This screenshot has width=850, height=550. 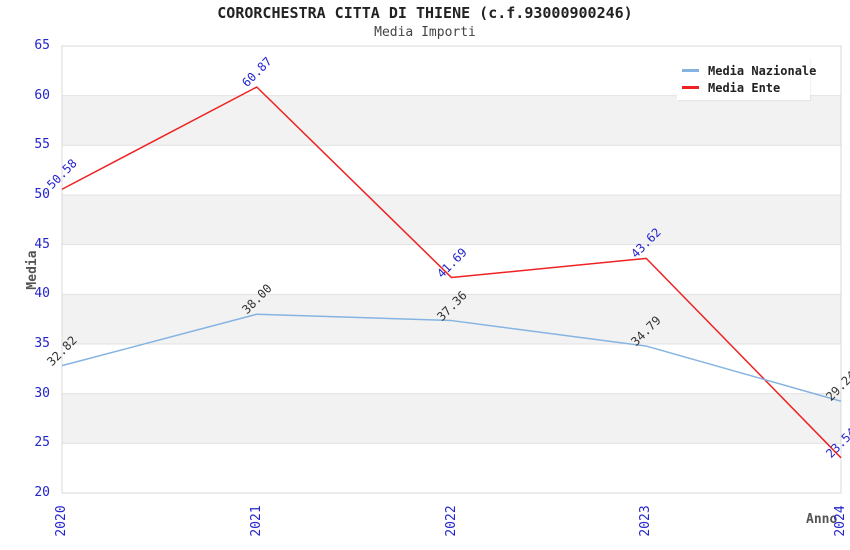 I want to click on y-tick-label: 20, so click(x=42, y=492).